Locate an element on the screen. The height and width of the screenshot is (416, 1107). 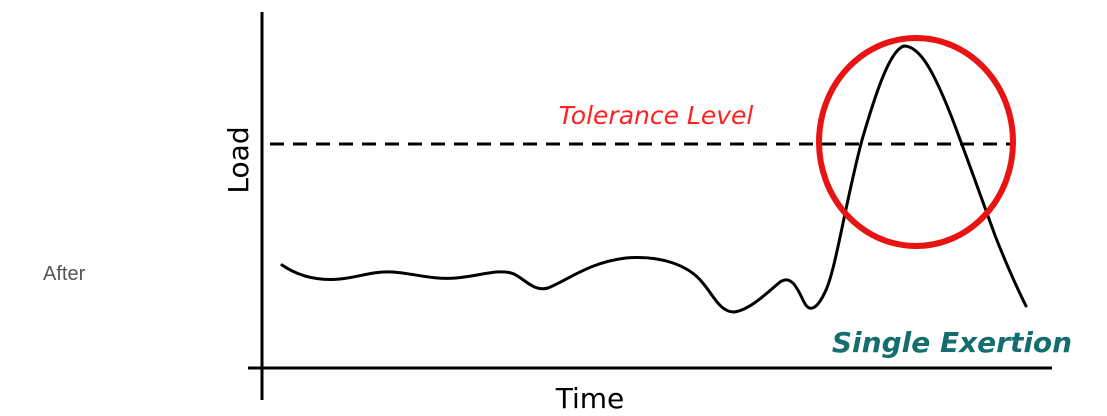
peak-highlight-circle is located at coordinates (916, 142).